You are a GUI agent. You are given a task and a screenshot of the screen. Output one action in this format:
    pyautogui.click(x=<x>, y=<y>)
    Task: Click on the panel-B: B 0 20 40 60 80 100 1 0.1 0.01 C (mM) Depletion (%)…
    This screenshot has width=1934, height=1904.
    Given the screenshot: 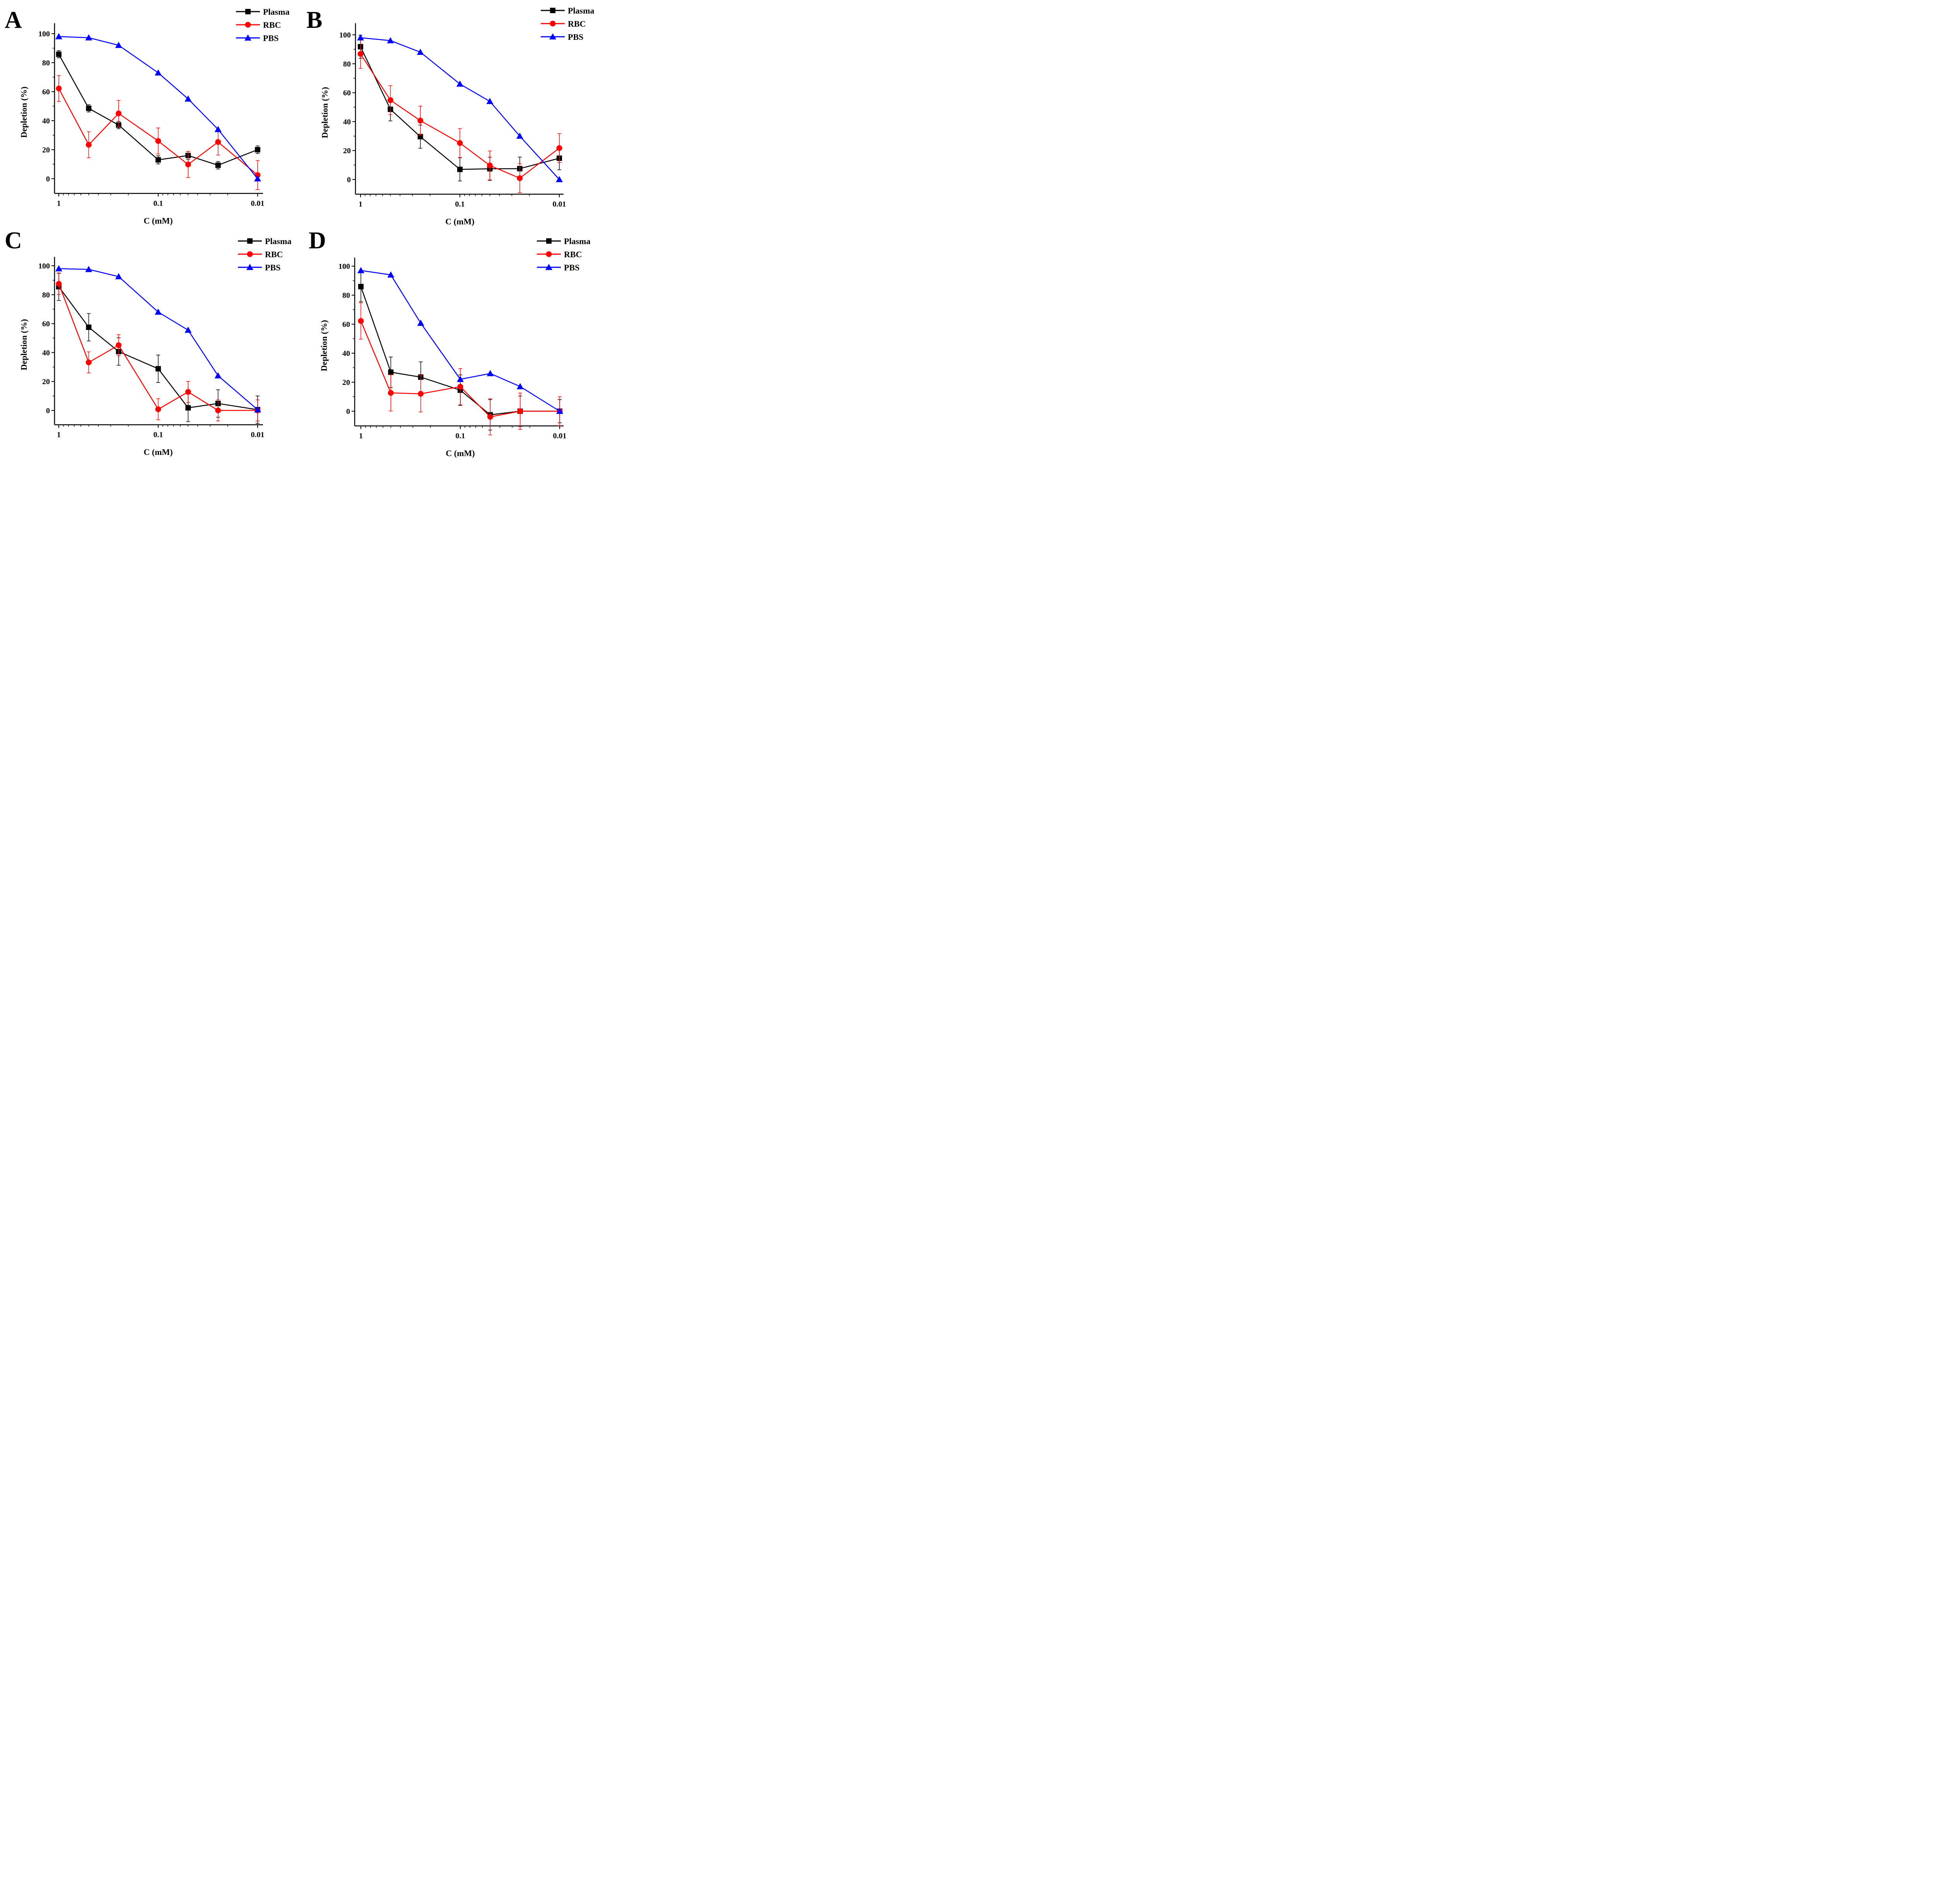 What is the action you would take?
    pyautogui.click(x=450, y=116)
    